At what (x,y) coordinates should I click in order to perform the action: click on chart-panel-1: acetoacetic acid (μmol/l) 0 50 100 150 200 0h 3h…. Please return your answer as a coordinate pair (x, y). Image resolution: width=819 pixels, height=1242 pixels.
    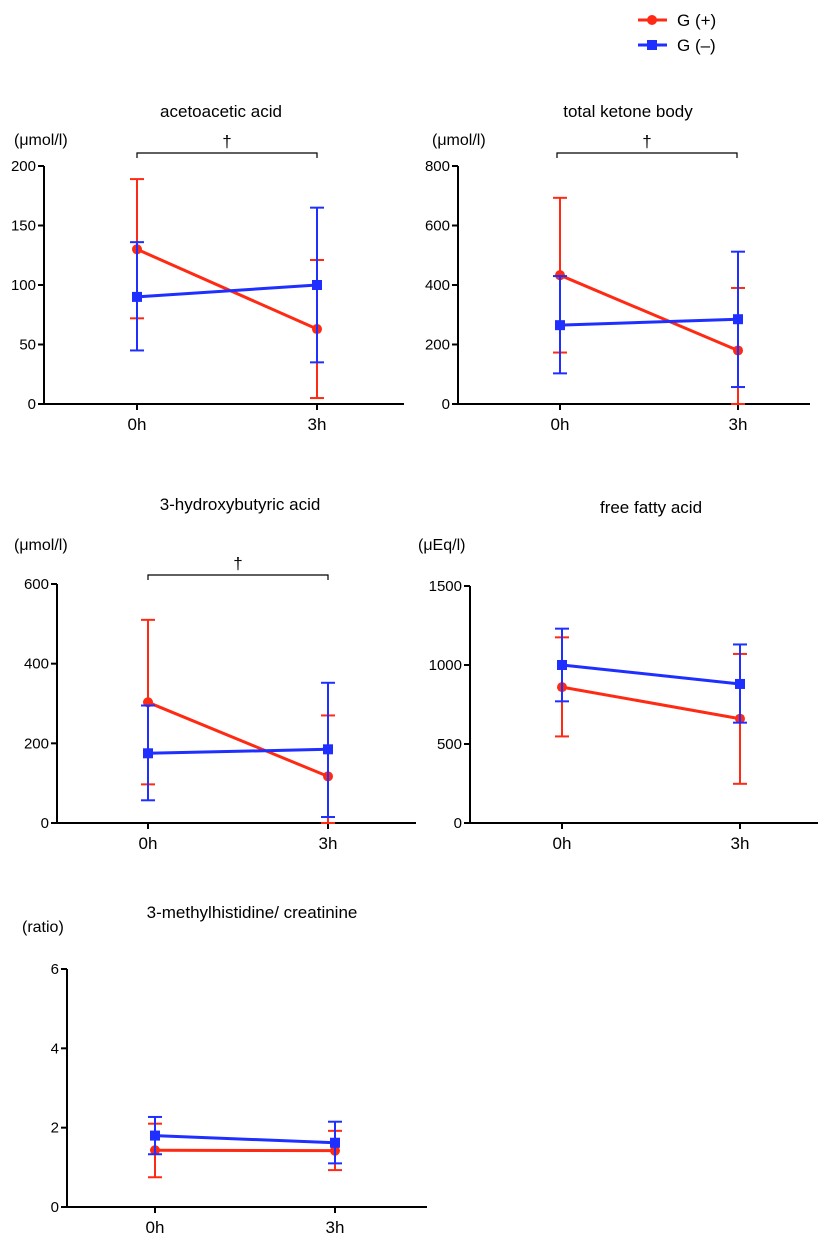
    Looking at the image, I should click on (207, 268).